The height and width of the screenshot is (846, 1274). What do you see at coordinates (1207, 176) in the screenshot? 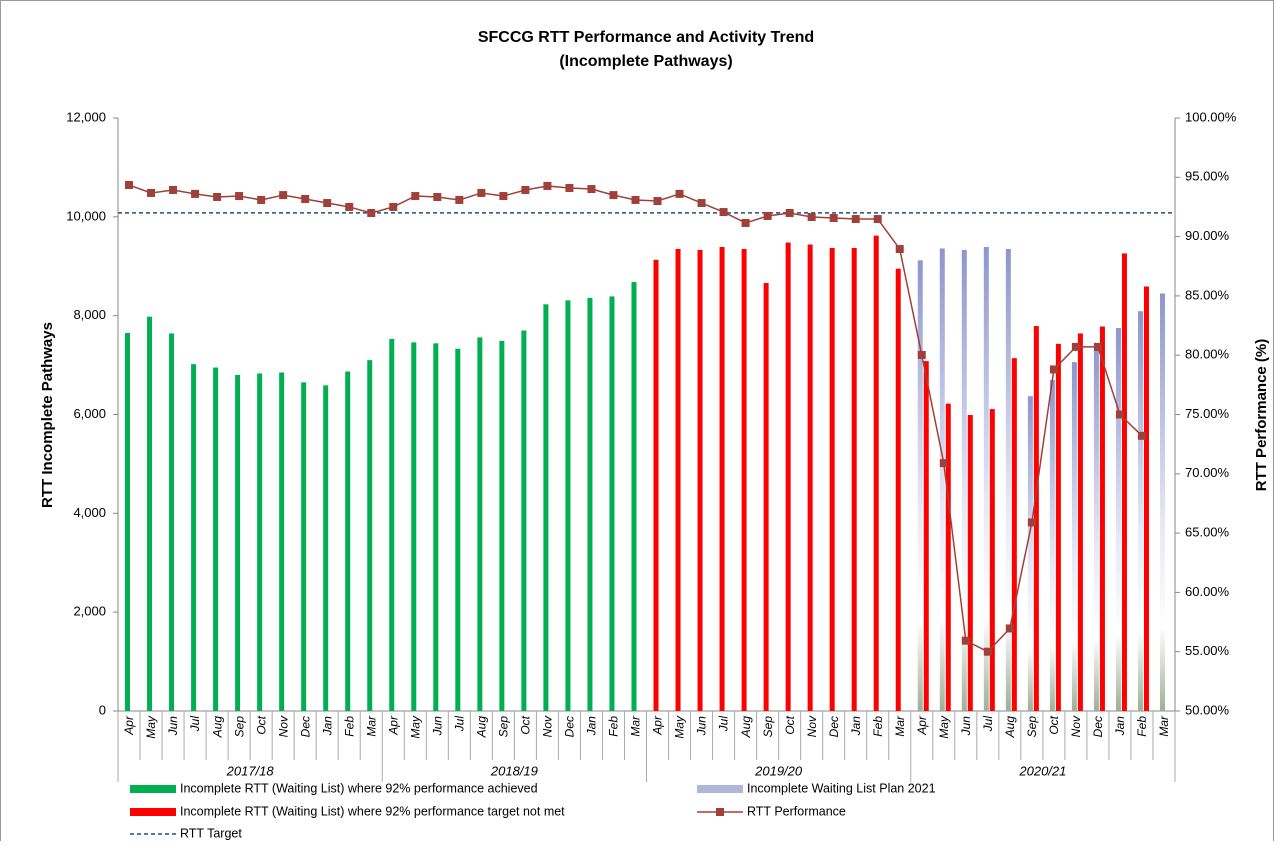
I see `y2-tick-label: 95.00%` at bounding box center [1207, 176].